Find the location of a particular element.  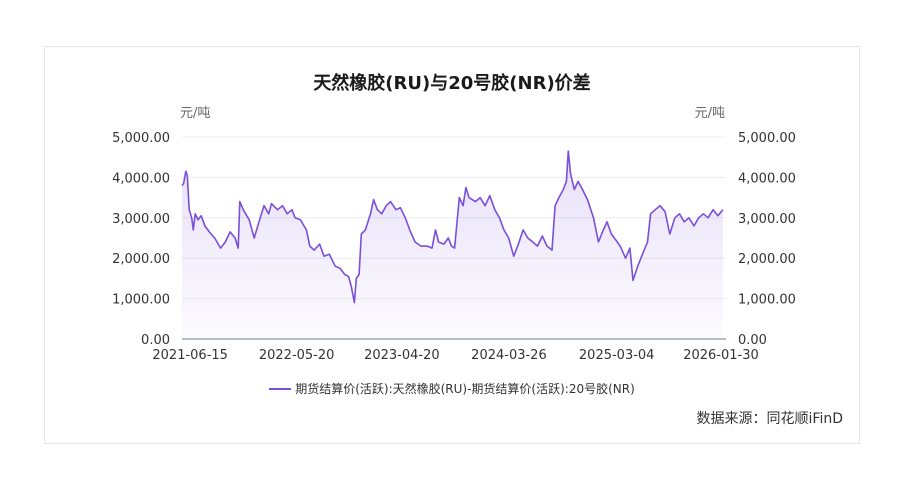

y-tick-label-right: 2,000.00 is located at coordinates (767, 259).